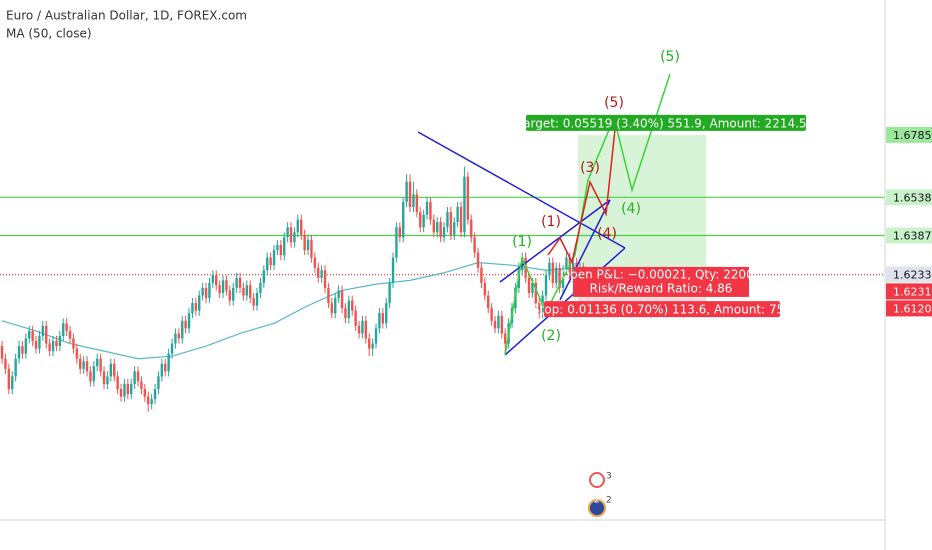 The image size is (932, 550). I want to click on price-label: 1.65384, so click(912, 197).